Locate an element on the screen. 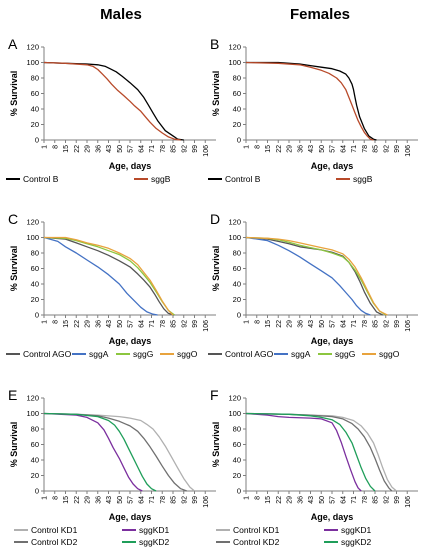  x-tick-label: 71 is located at coordinates (354, 324).